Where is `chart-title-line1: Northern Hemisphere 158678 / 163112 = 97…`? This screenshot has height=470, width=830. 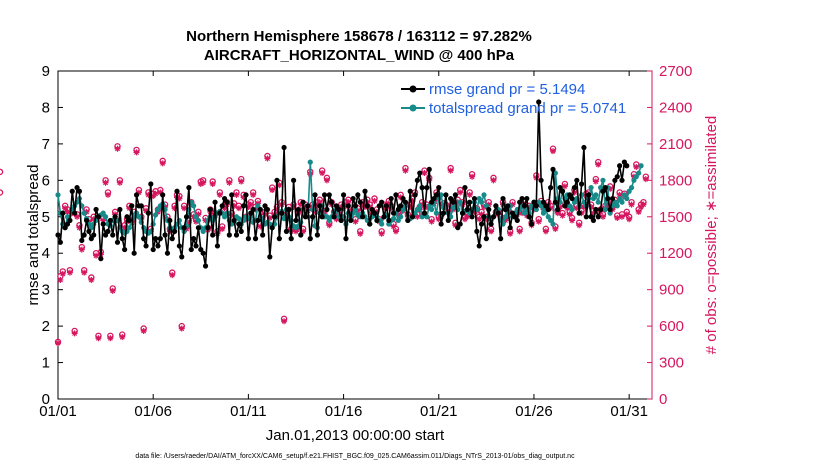 chart-title-line1: Northern Hemisphere 158678 / 163112 = 97… is located at coordinates (359, 36).